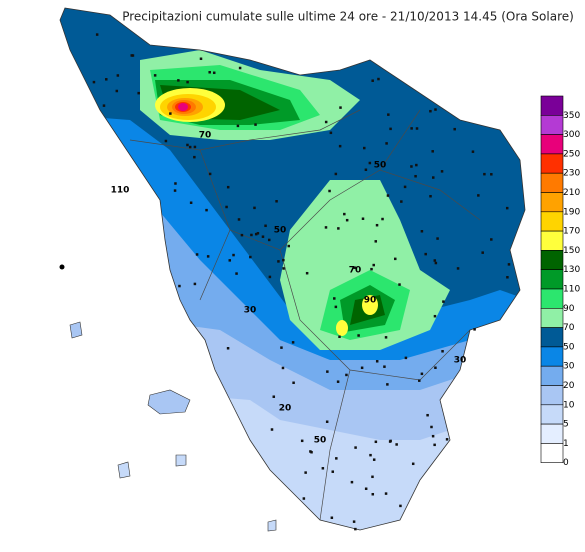  Describe the element at coordinates (460, 361) in the screenshot. I see `contour-label: 30` at that location.